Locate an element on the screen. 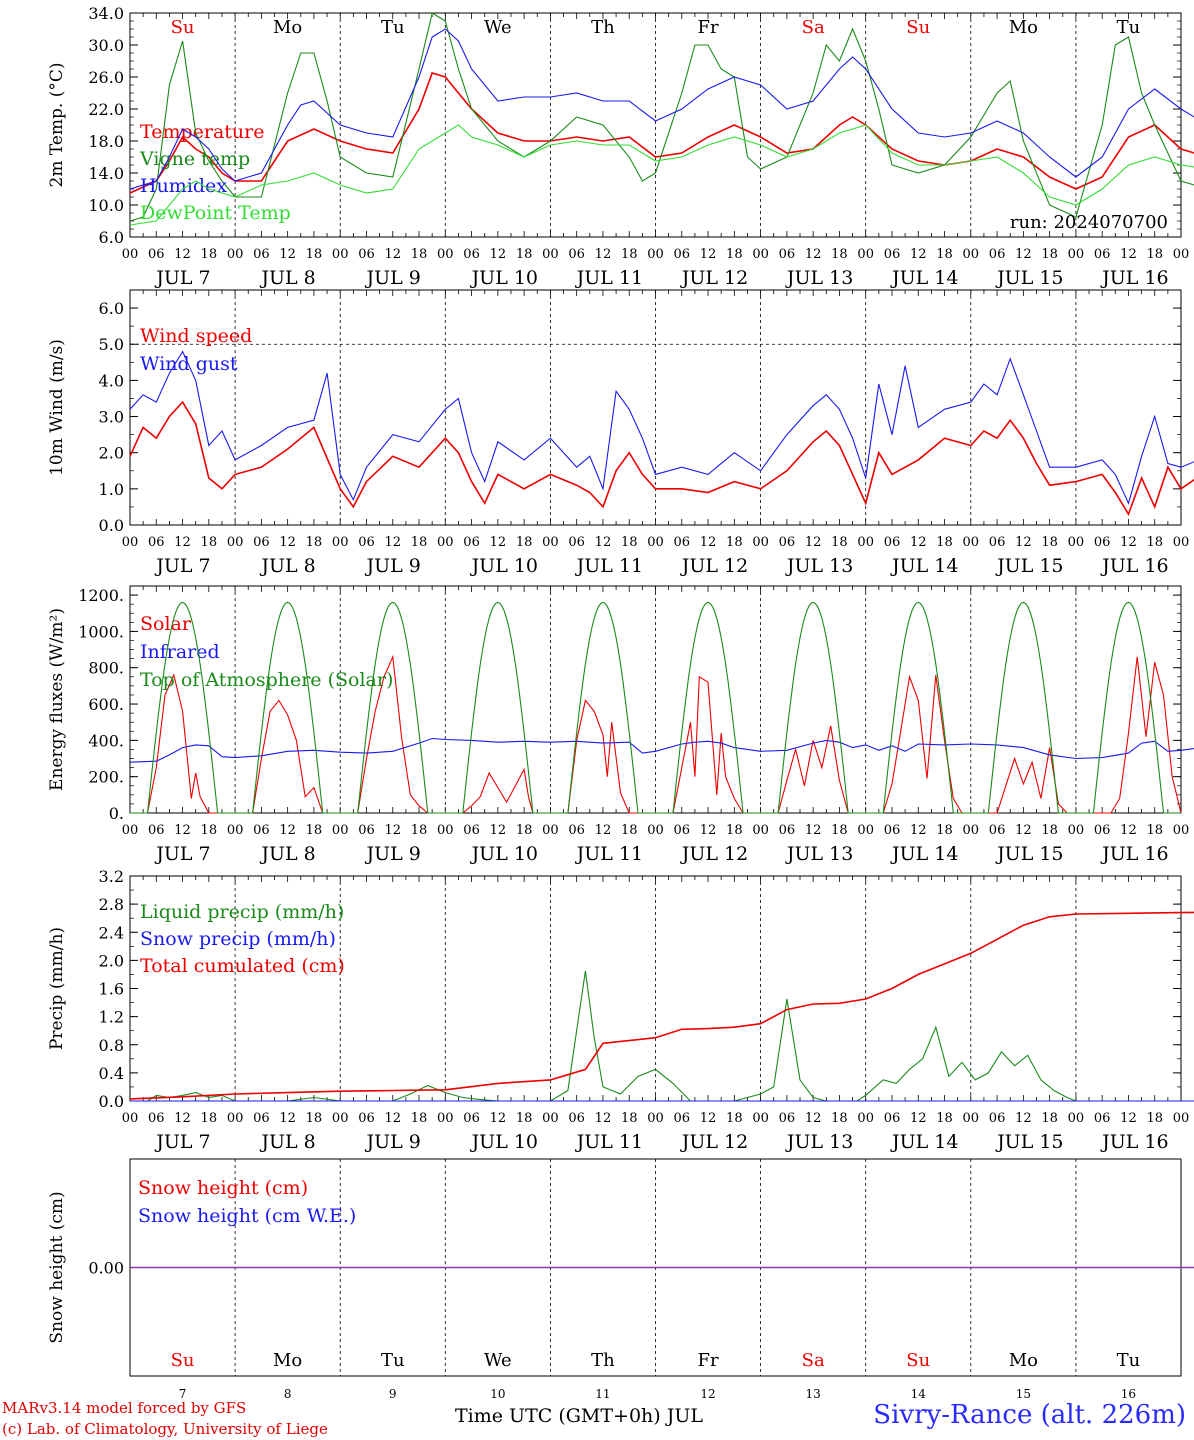  legend-entry: Temperature is located at coordinates (202, 132).